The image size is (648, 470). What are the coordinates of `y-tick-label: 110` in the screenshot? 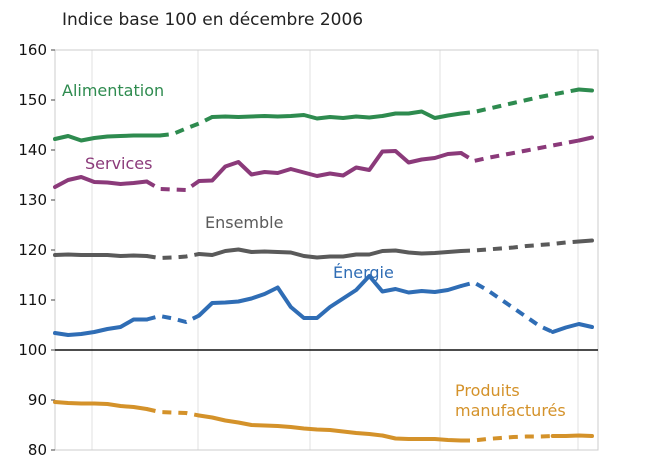 It's located at (32, 300).